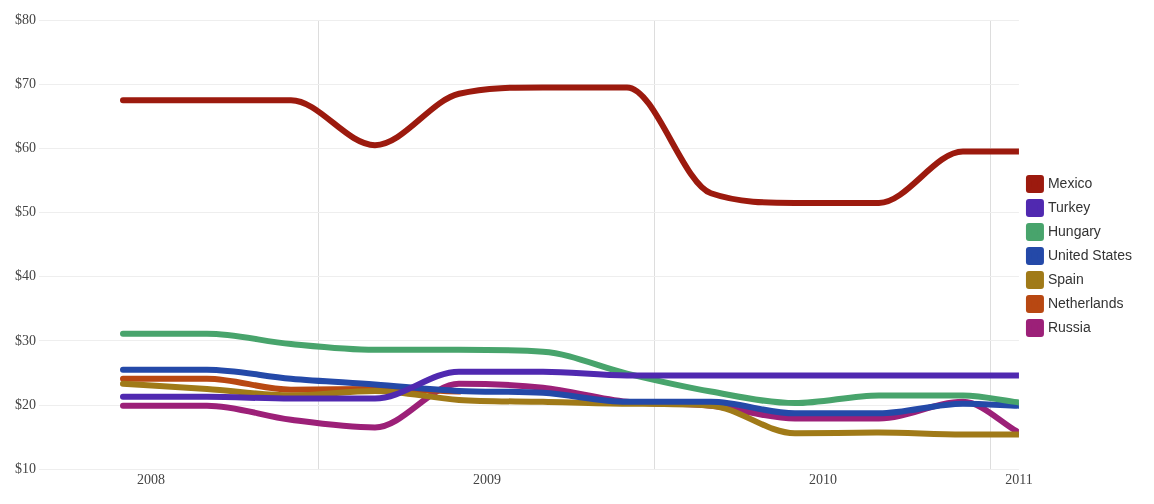 The width and height of the screenshot is (1154, 504). Describe the element at coordinates (25, 148) in the screenshot. I see `y-tick-label: $60` at that location.